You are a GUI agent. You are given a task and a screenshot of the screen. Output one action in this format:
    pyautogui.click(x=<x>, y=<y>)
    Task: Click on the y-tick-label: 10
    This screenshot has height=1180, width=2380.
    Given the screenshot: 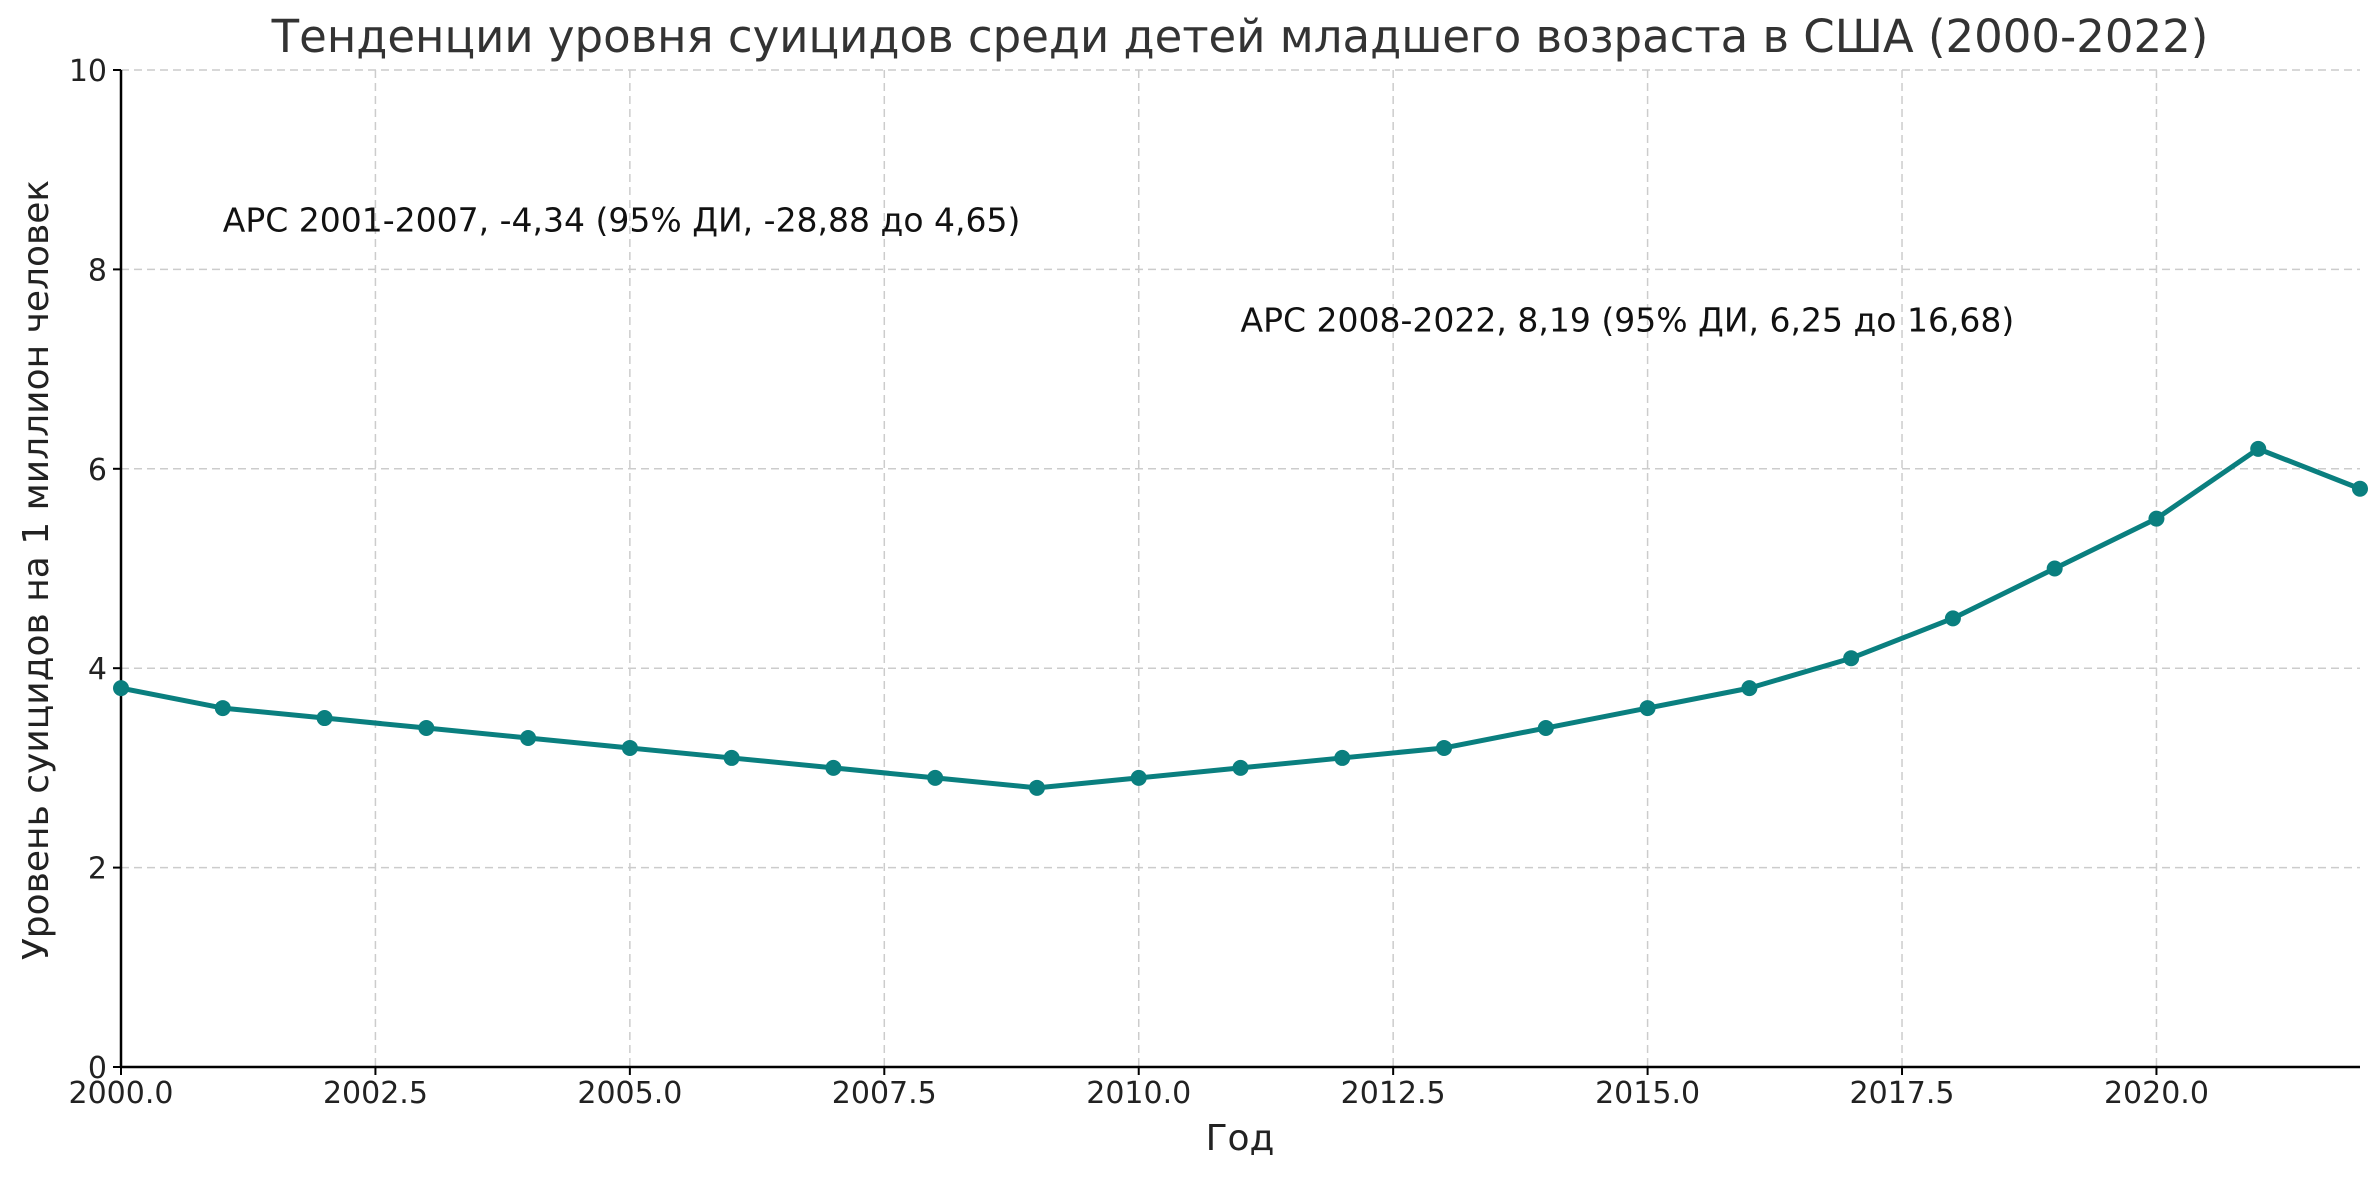 What is the action you would take?
    pyautogui.click(x=88, y=71)
    